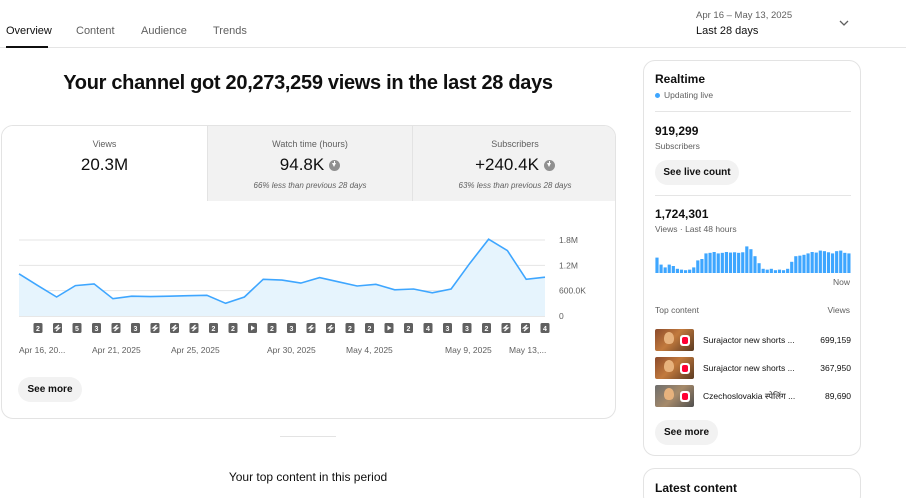  I want to click on list-item: Czechoslovakia स्पेलिंग ... 89,690, so click(753, 396).